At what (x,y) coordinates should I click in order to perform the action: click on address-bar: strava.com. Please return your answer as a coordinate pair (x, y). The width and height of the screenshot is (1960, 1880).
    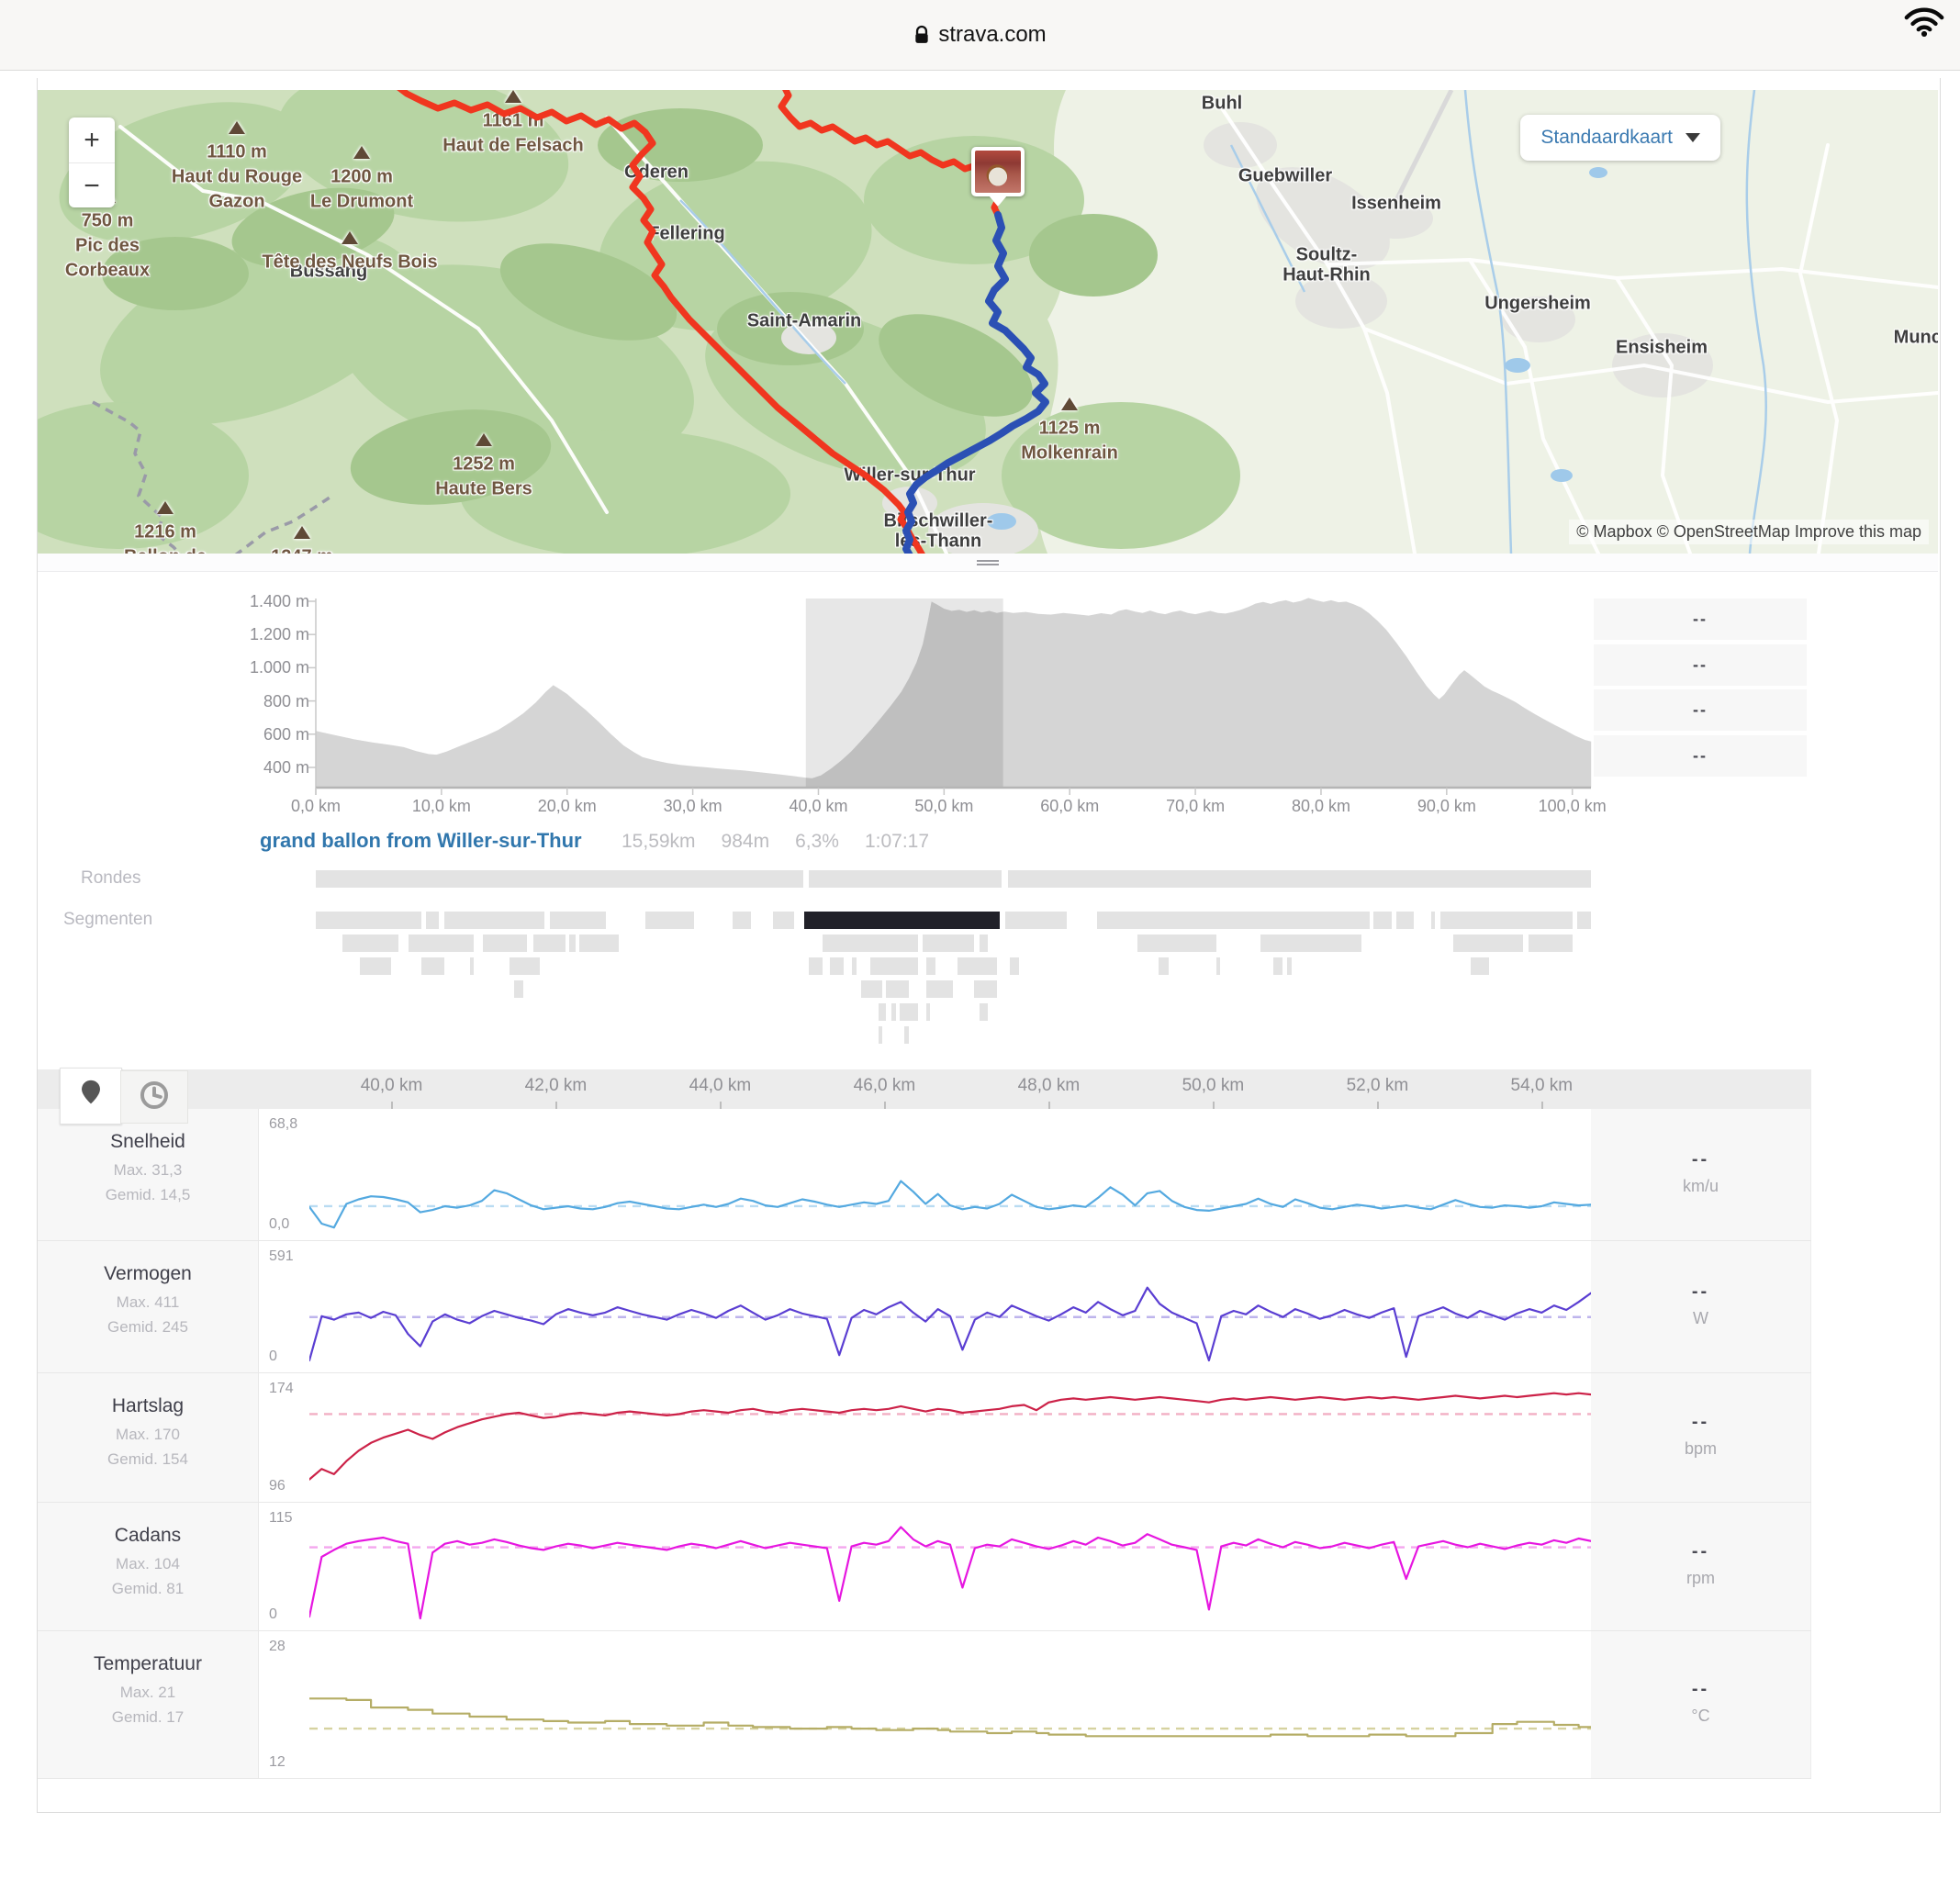
    Looking at the image, I should click on (980, 35).